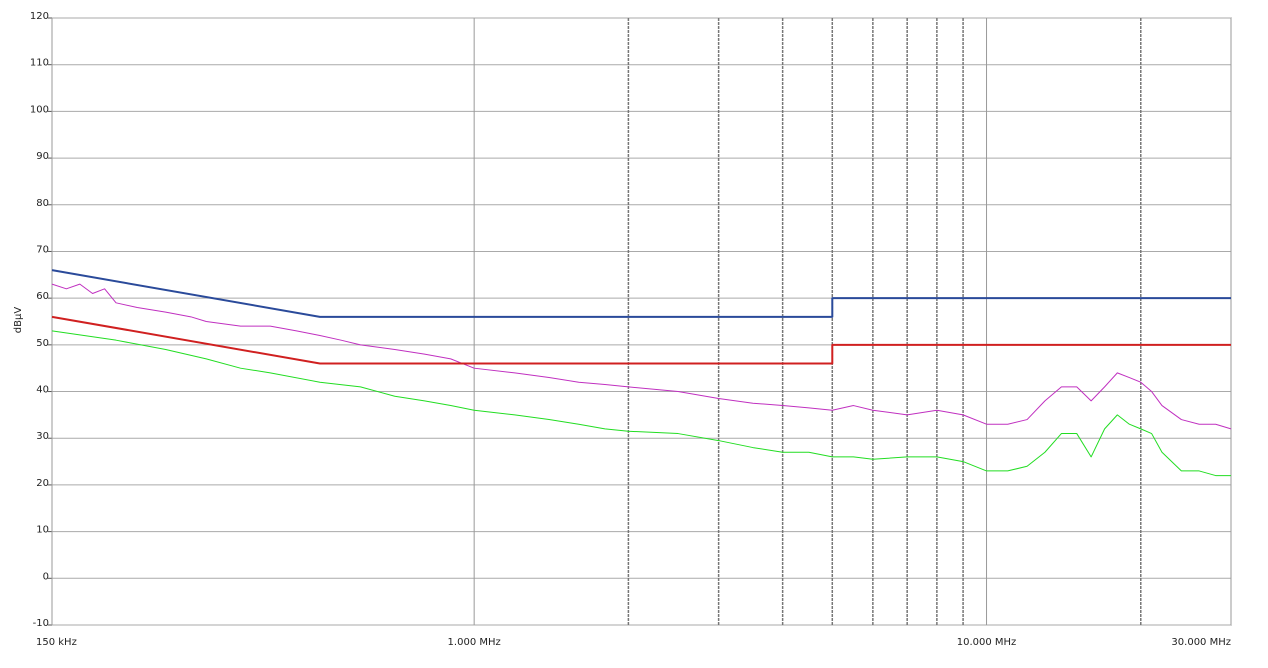  What do you see at coordinates (42, 530) in the screenshot?
I see `y-tick-label: 10` at bounding box center [42, 530].